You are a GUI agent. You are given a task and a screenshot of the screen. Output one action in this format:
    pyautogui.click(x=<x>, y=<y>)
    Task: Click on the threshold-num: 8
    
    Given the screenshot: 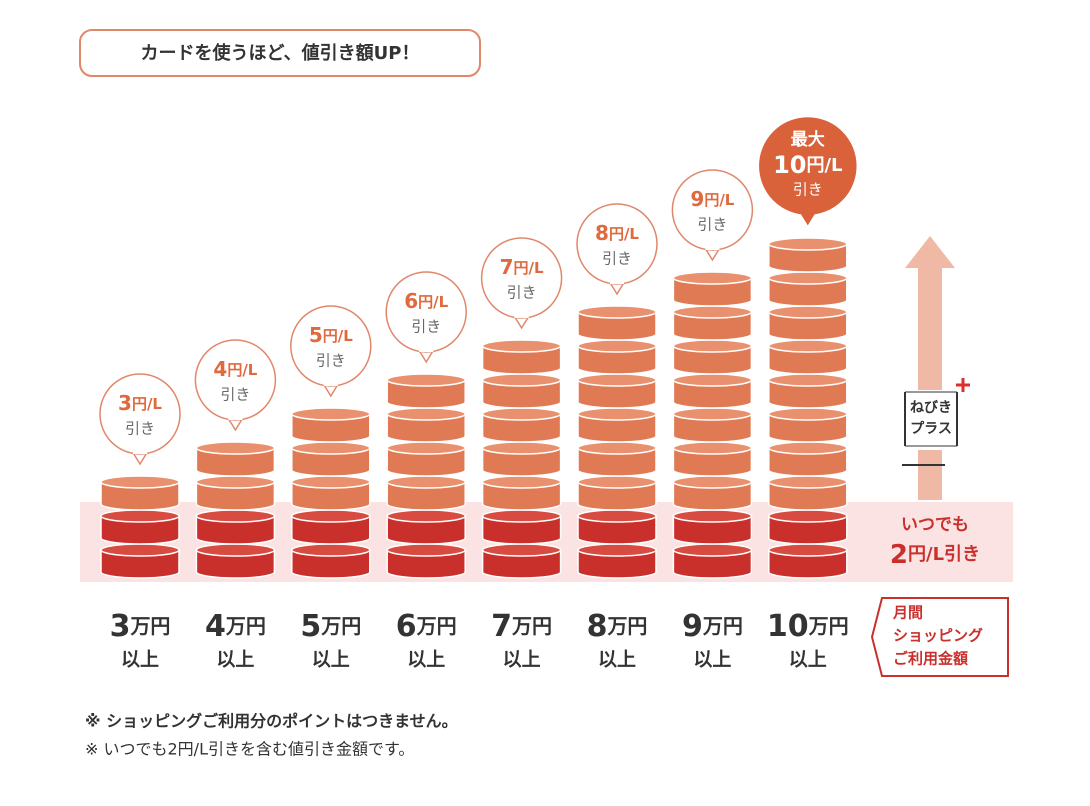 What is the action you would take?
    pyautogui.click(x=597, y=626)
    